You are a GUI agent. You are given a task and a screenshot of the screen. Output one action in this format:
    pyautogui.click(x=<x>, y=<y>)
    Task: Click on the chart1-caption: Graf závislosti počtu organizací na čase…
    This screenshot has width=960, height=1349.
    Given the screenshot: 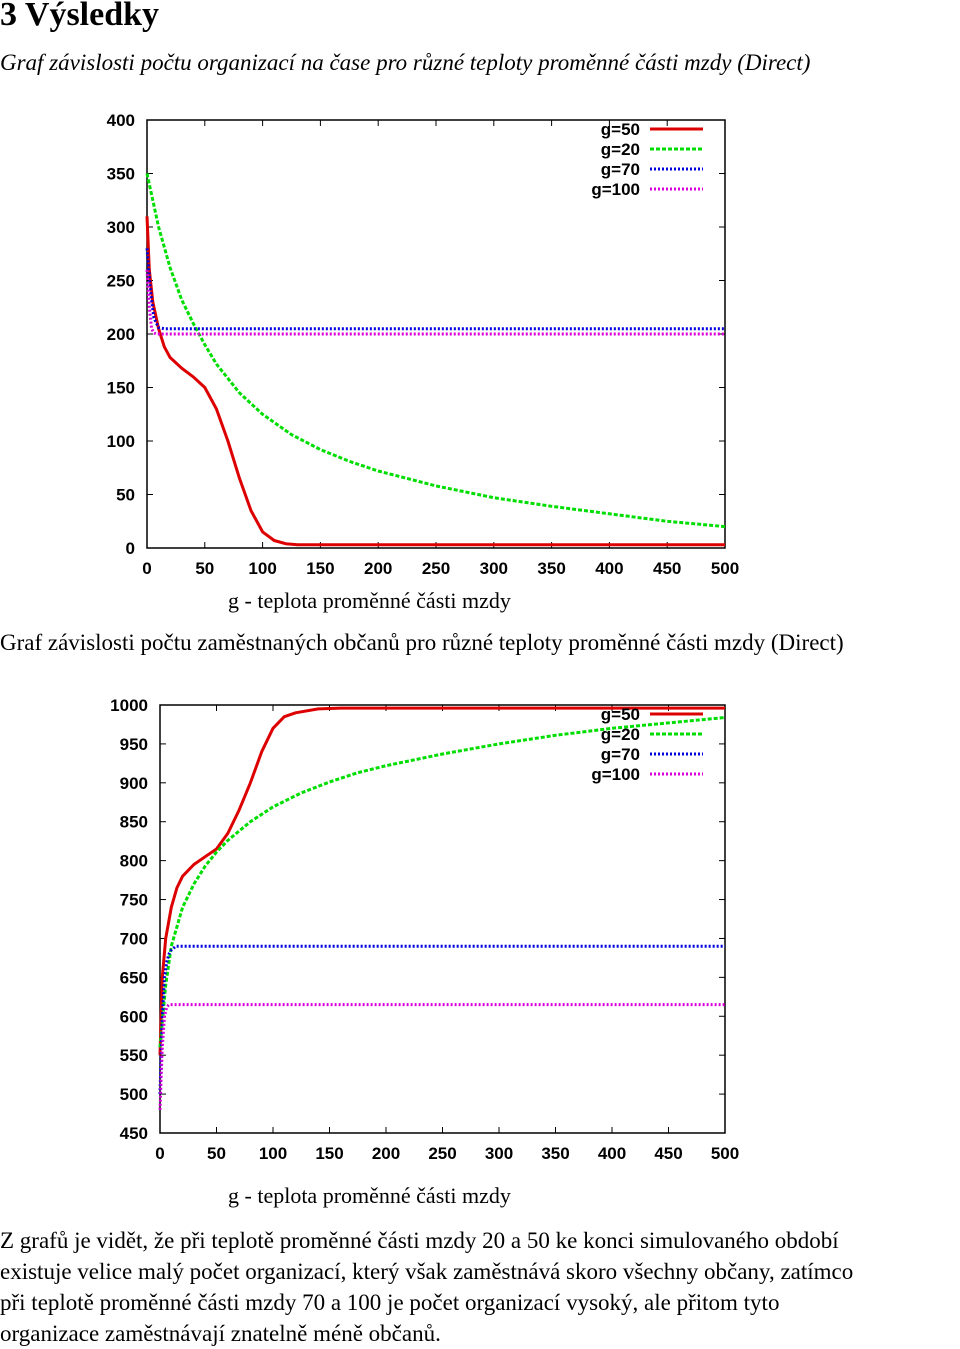 What is the action you would take?
    pyautogui.click(x=405, y=62)
    